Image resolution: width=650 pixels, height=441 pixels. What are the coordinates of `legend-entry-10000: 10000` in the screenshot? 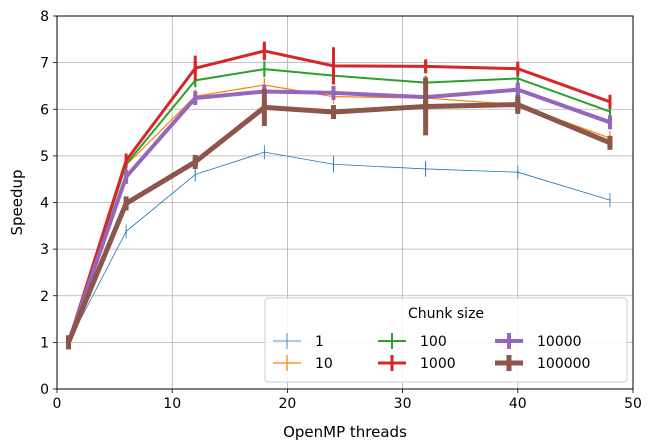 It's located at (538, 341).